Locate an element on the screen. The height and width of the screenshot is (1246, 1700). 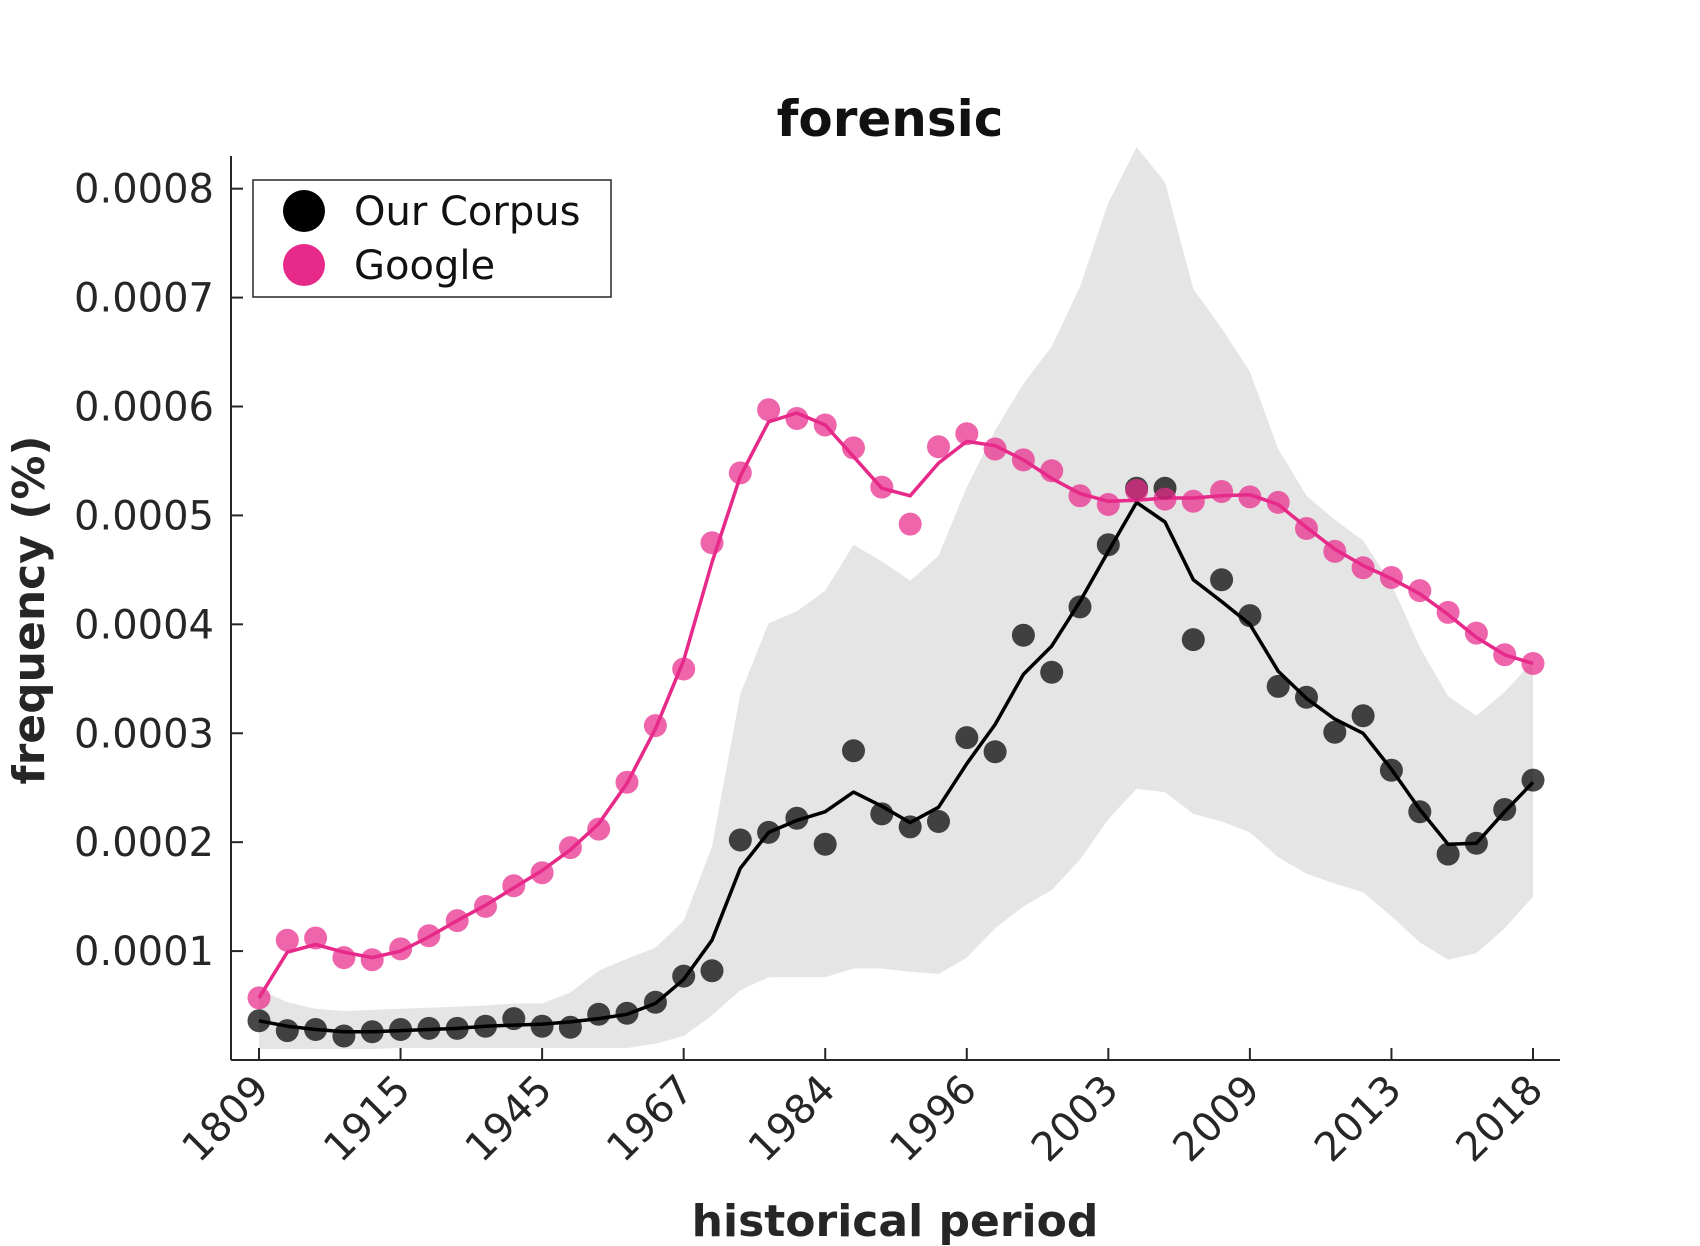
y-tick-label: 0.0008 is located at coordinates (144, 190).